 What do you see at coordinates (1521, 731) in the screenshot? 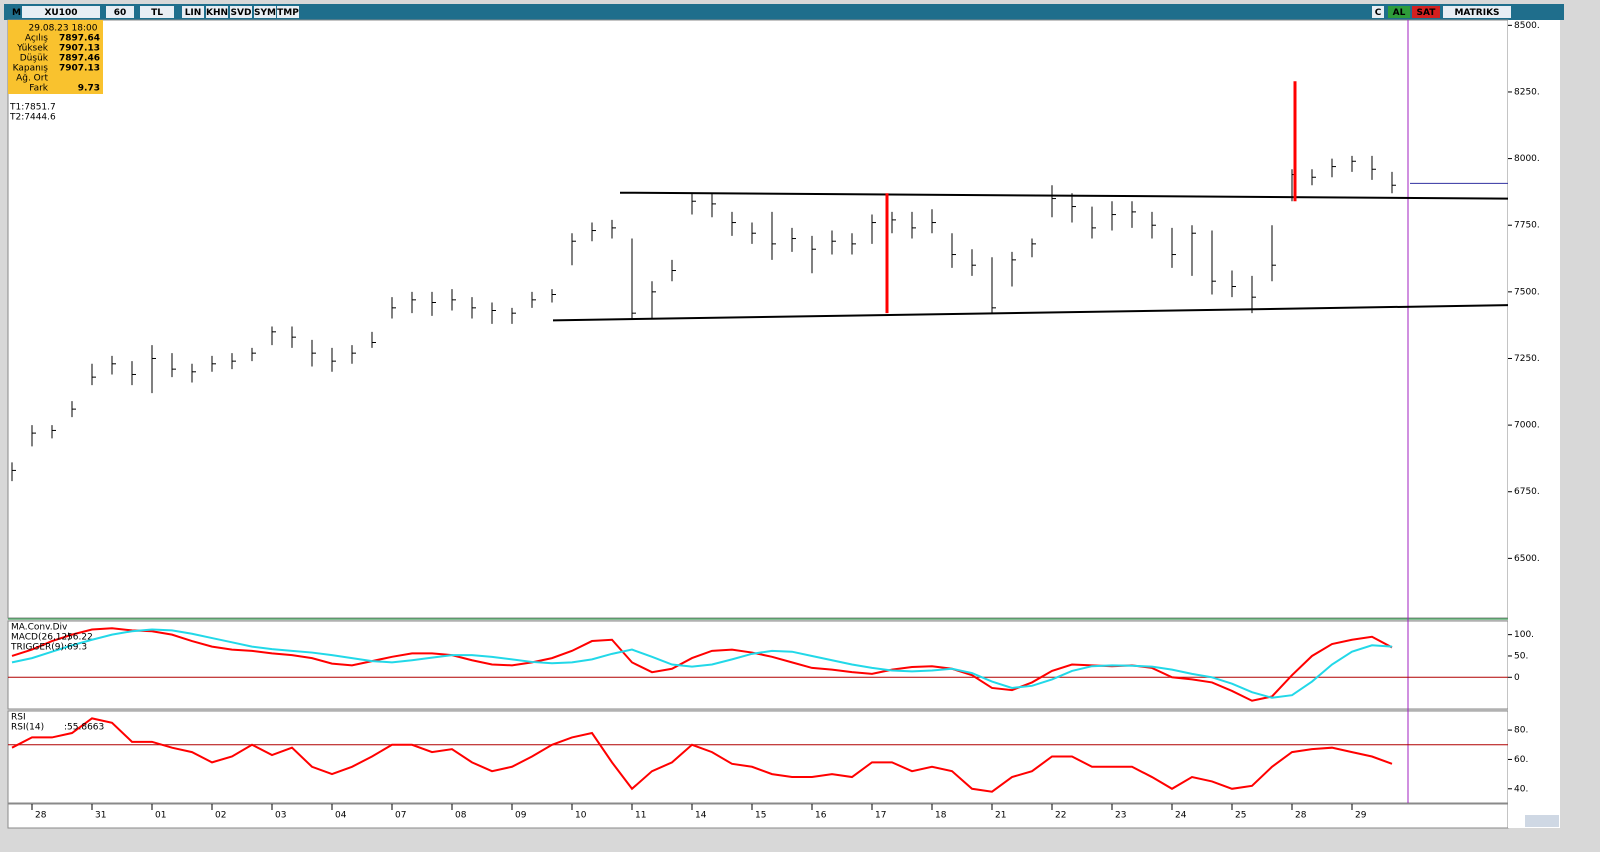
I see `y-tick-label: 80.` at bounding box center [1521, 731].